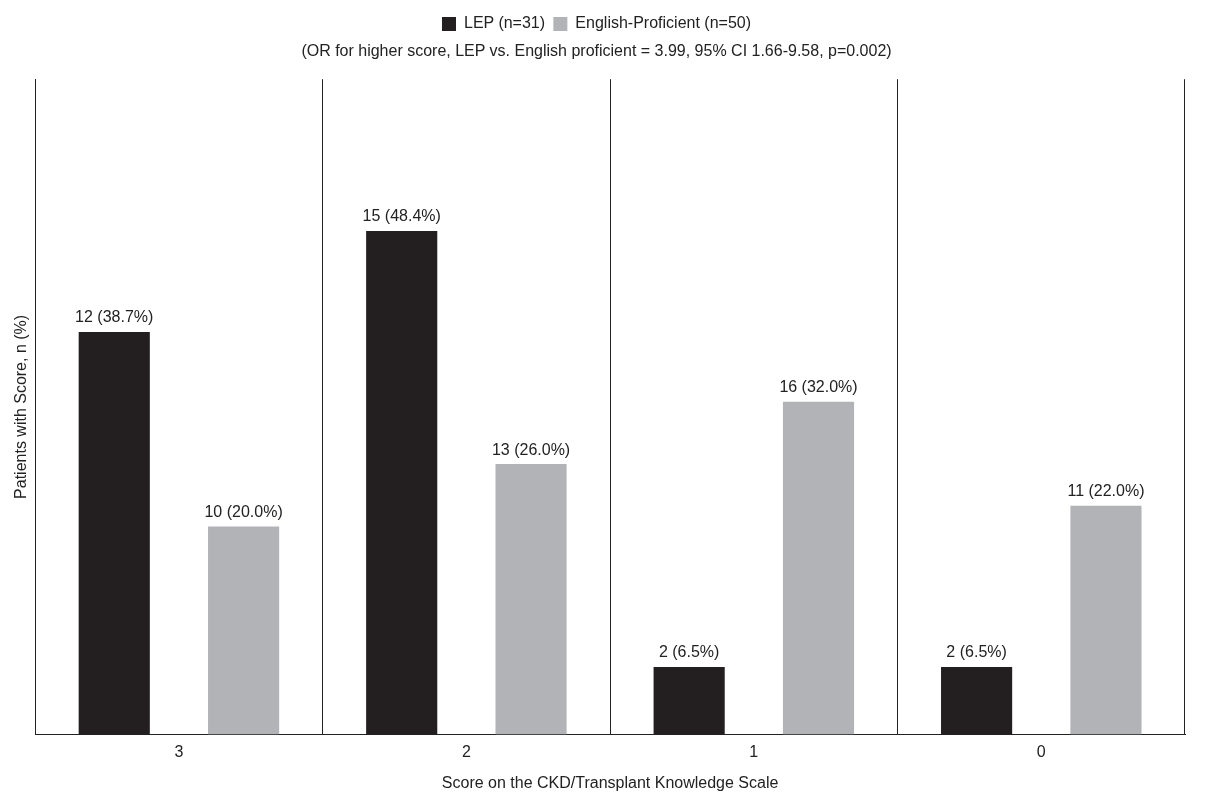 The image size is (1205, 805). What do you see at coordinates (610, 782) in the screenshot?
I see `x-axis-title: Score on the CKD/Transplant Knowledge Scale` at bounding box center [610, 782].